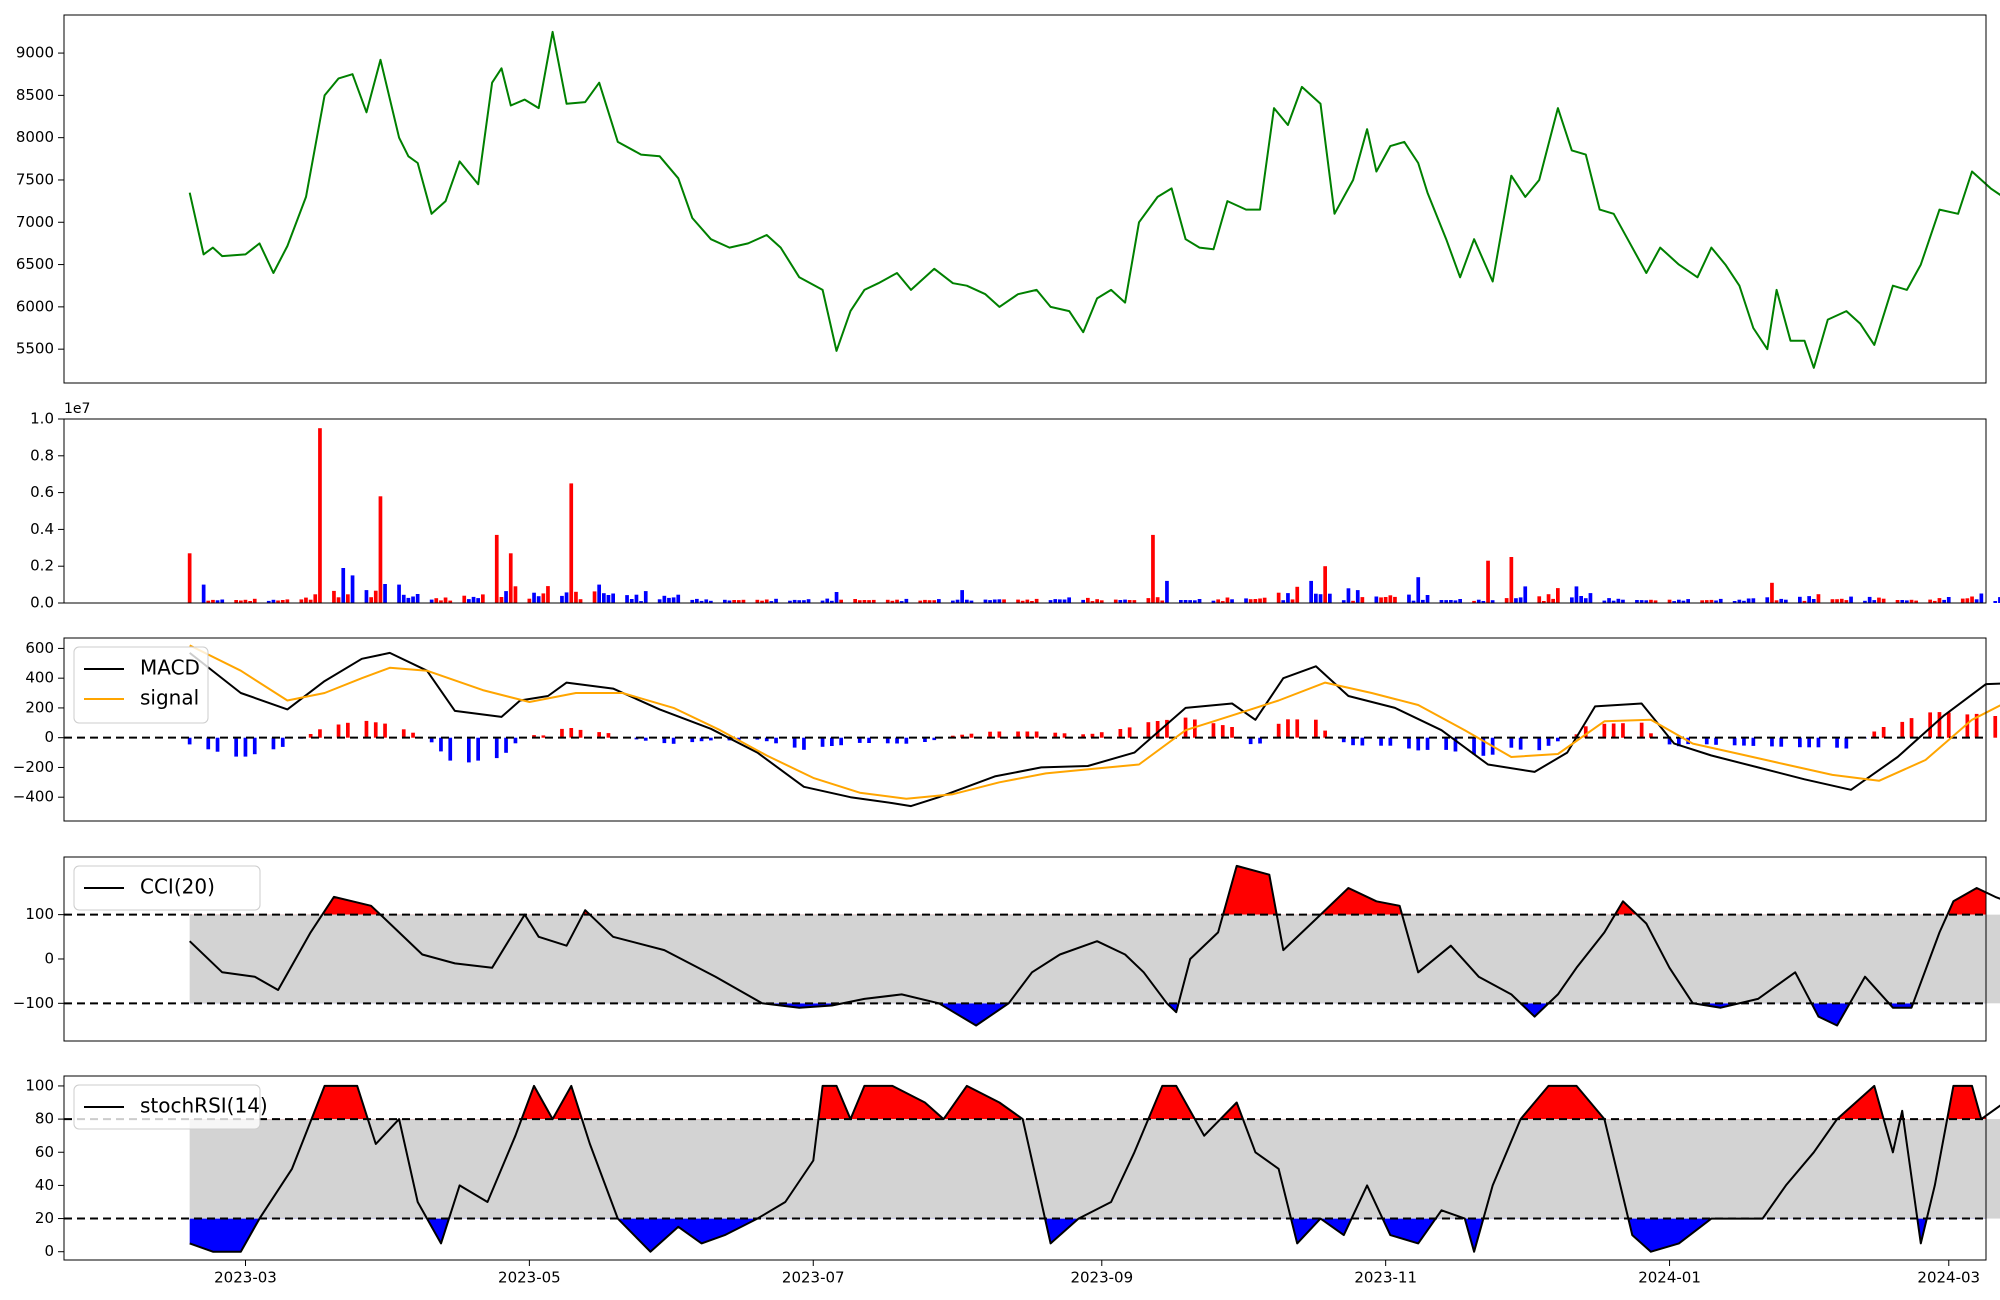  What do you see at coordinates (42, 603) in the screenshot?
I see `volume-ytick-label: 0.0` at bounding box center [42, 603].